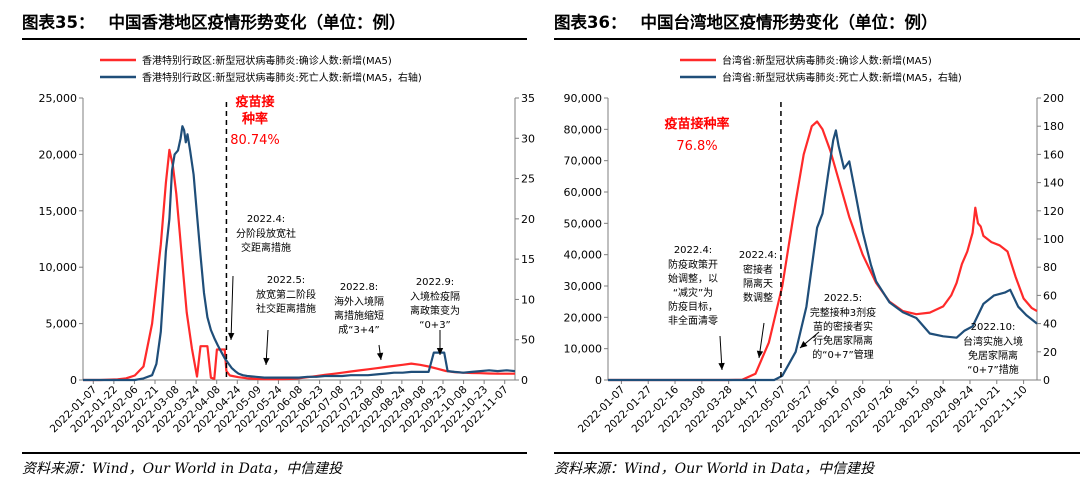 The image size is (1080, 485). What do you see at coordinates (1053, 183) in the screenshot?
I see `right-y-tick-label: 140` at bounding box center [1053, 183].